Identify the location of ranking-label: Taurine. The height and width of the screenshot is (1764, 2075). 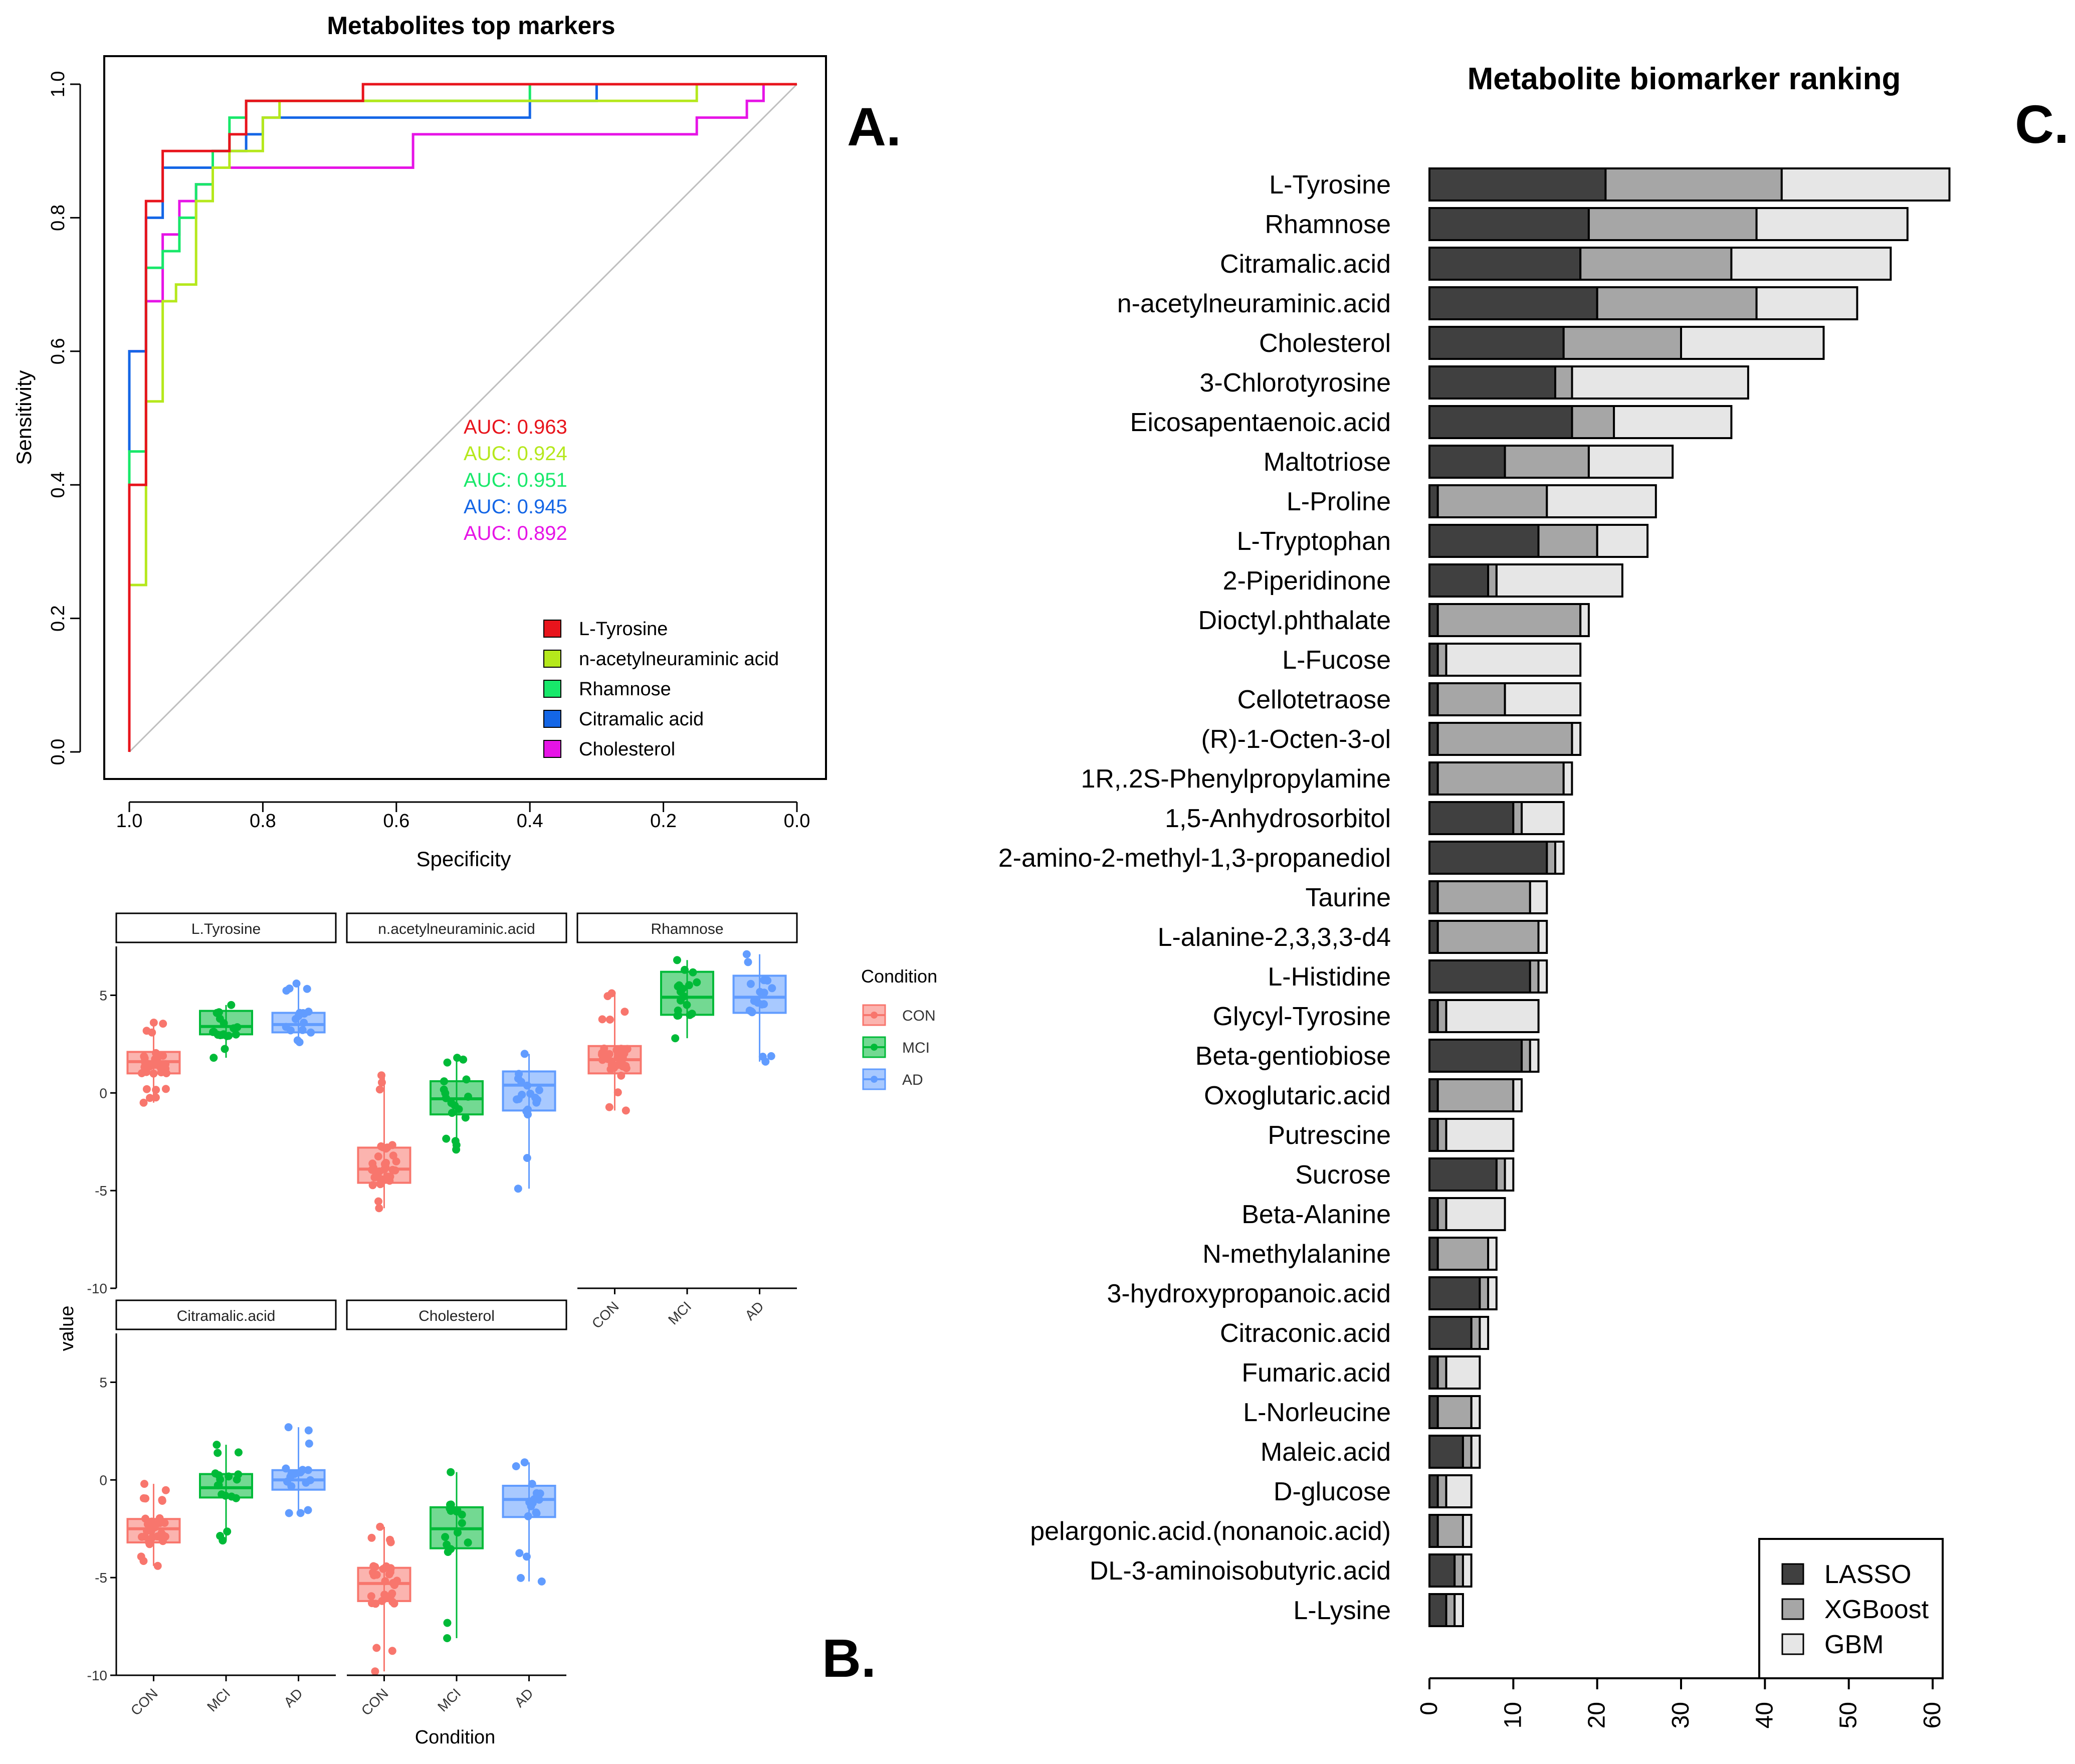
(1348, 897).